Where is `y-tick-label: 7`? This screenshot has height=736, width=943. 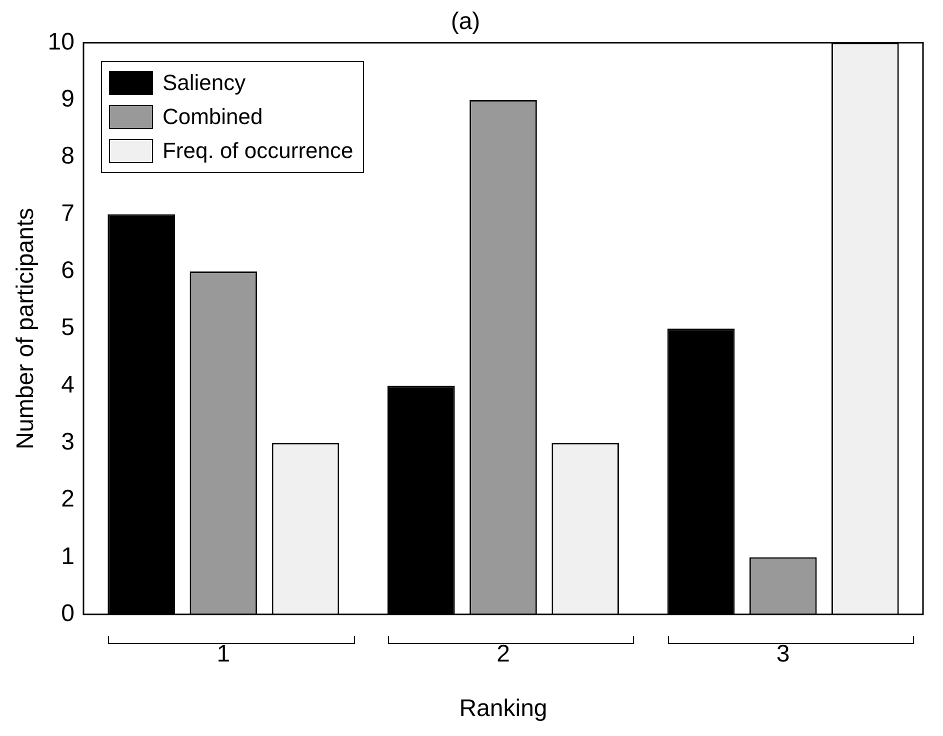 y-tick-label: 7 is located at coordinates (67, 213).